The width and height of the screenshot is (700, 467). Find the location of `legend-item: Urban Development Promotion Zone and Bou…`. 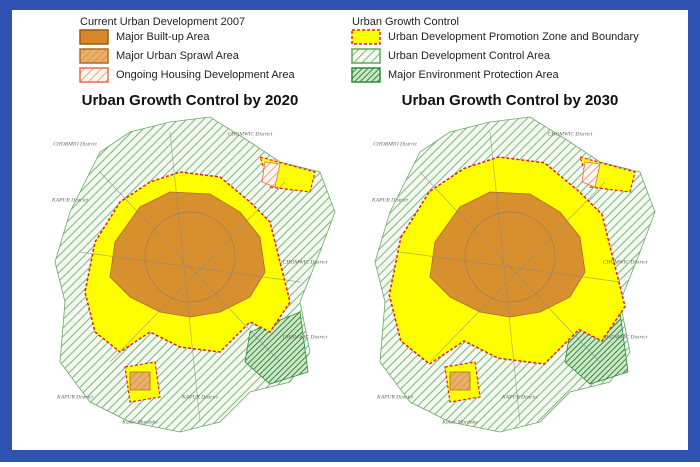

legend-item: Urban Development Promotion Zone and Bou… is located at coordinates (513, 37).